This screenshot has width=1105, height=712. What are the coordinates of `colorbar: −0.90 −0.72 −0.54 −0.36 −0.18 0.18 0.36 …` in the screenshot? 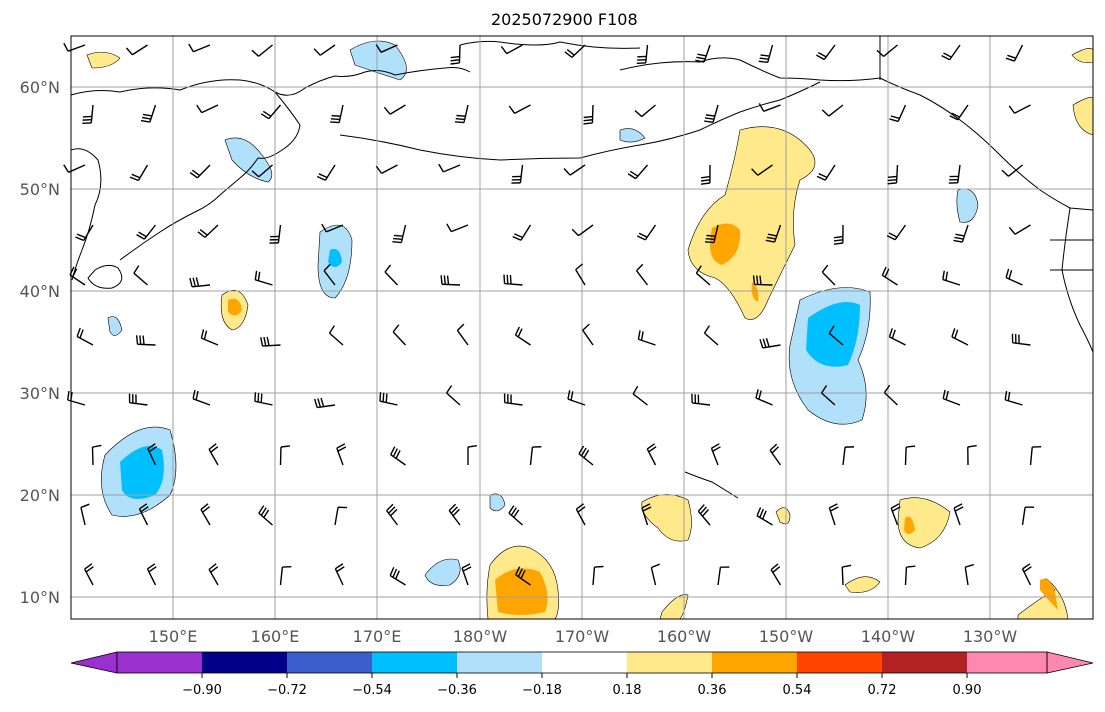 It's located at (582, 674).